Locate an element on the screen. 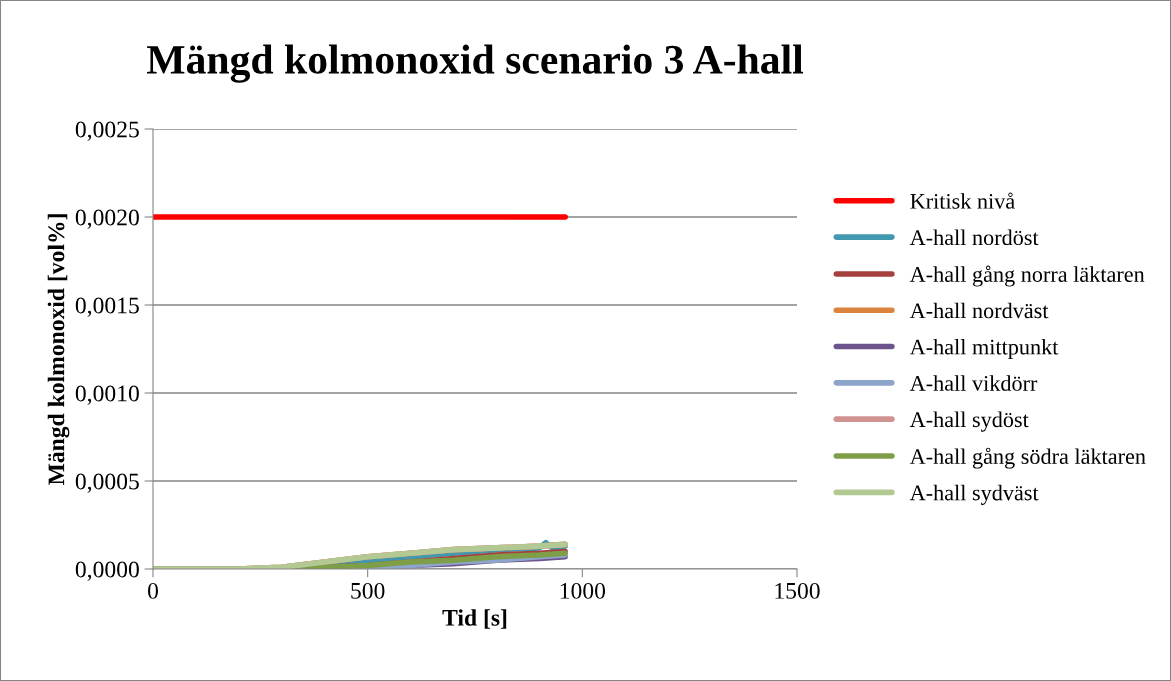 Image resolution: width=1171 pixels, height=681 pixels. x-axis-title: Tid [s] is located at coordinates (474, 619).